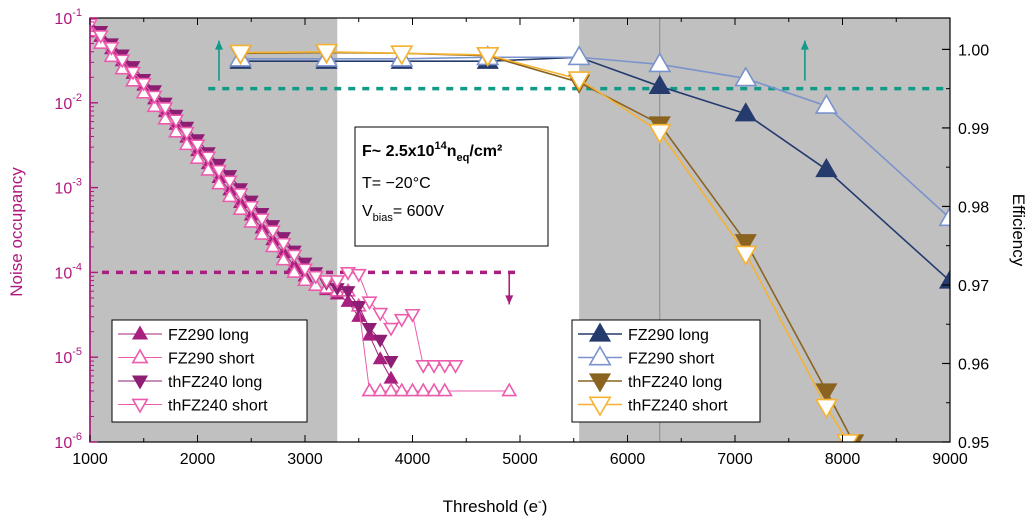 This screenshot has height=523, width=1035. Describe the element at coordinates (1018, 230) in the screenshot. I see `right-y-axis-title: Efficiency` at that location.